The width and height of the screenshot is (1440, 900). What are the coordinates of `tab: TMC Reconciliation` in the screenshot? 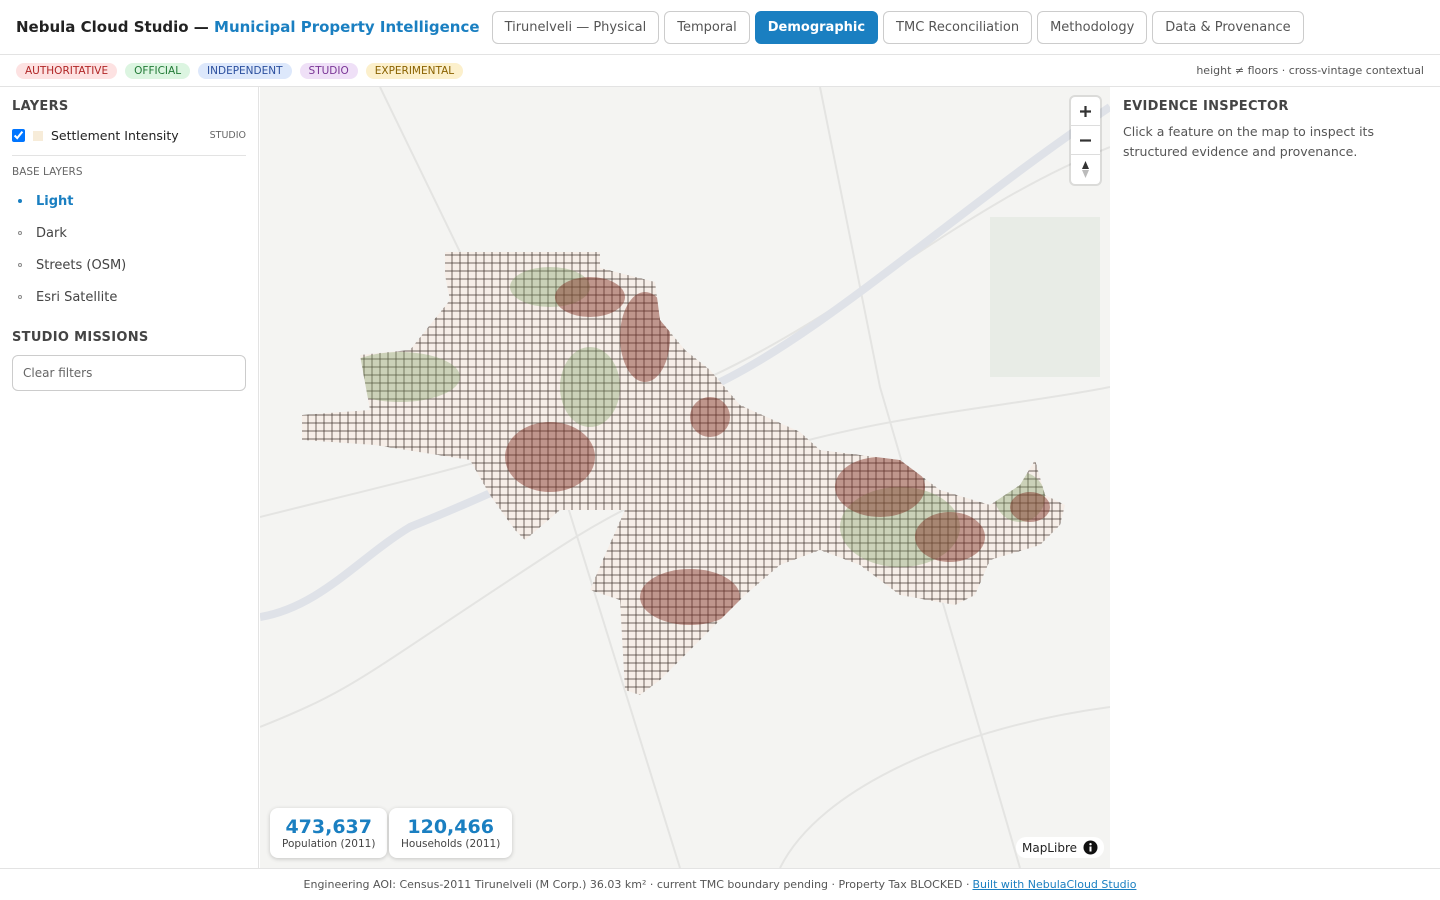 It's located at (958, 27).